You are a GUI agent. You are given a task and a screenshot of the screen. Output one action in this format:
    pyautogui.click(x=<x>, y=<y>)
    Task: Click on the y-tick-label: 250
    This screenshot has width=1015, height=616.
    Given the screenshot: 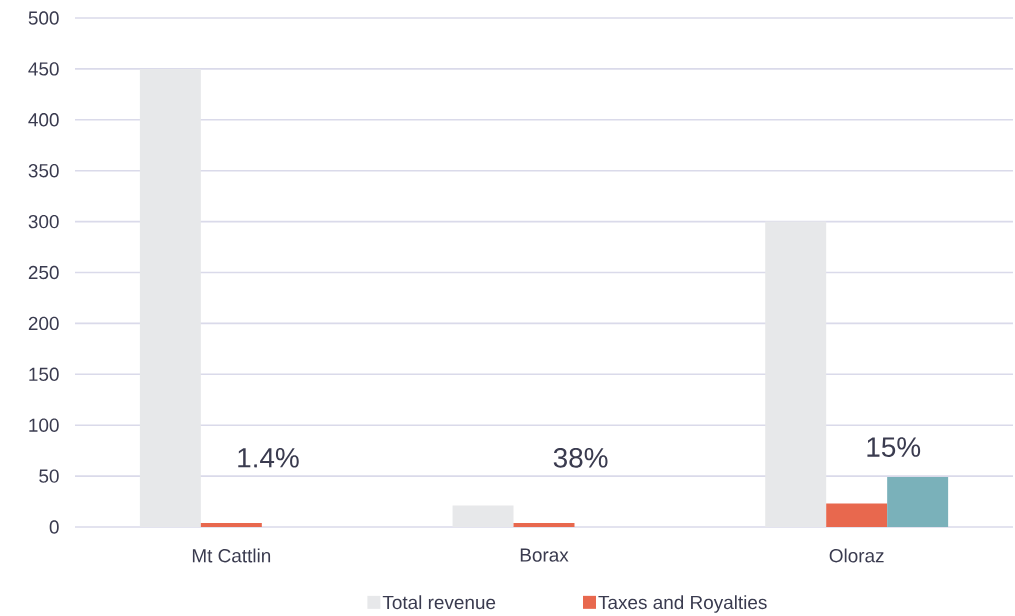 What is the action you would take?
    pyautogui.click(x=43, y=272)
    